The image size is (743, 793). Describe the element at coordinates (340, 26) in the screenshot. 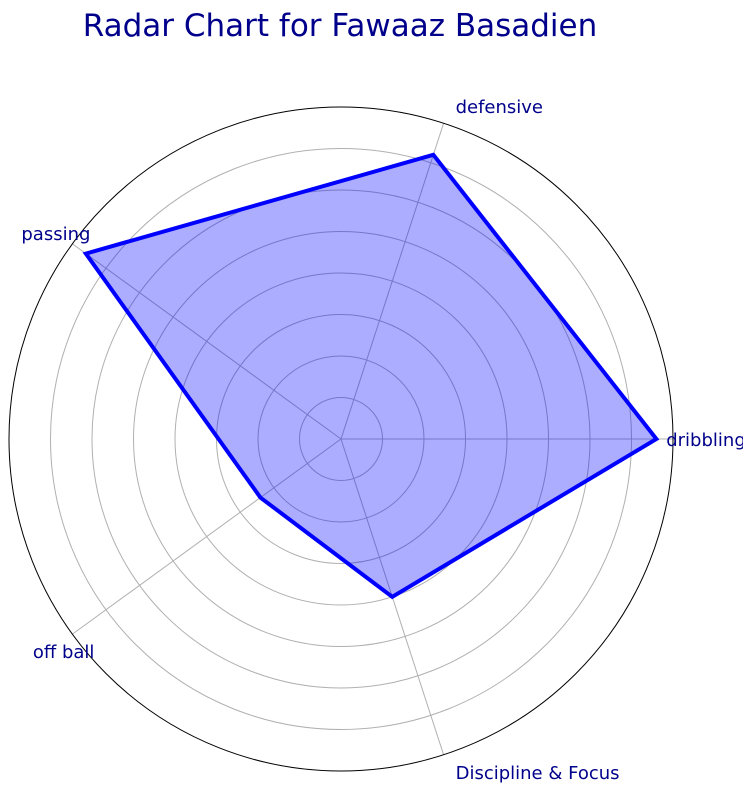

I see `chart-title: Radar Chart for Fawaaz Basadien` at that location.